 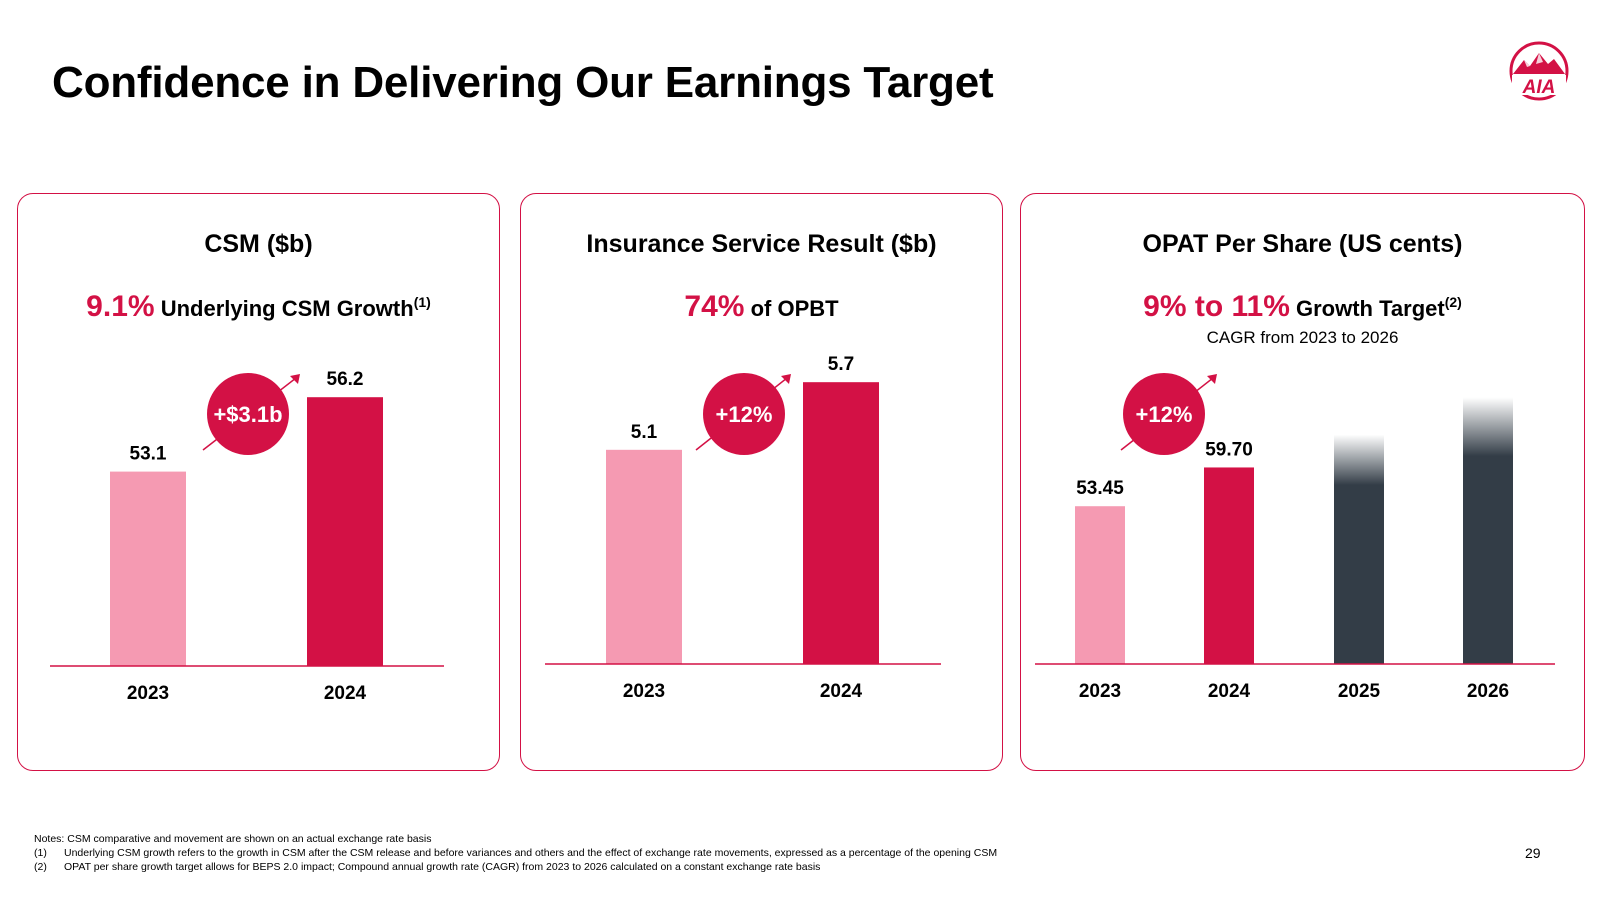 What do you see at coordinates (1533, 853) in the screenshot?
I see `page-number: 29` at bounding box center [1533, 853].